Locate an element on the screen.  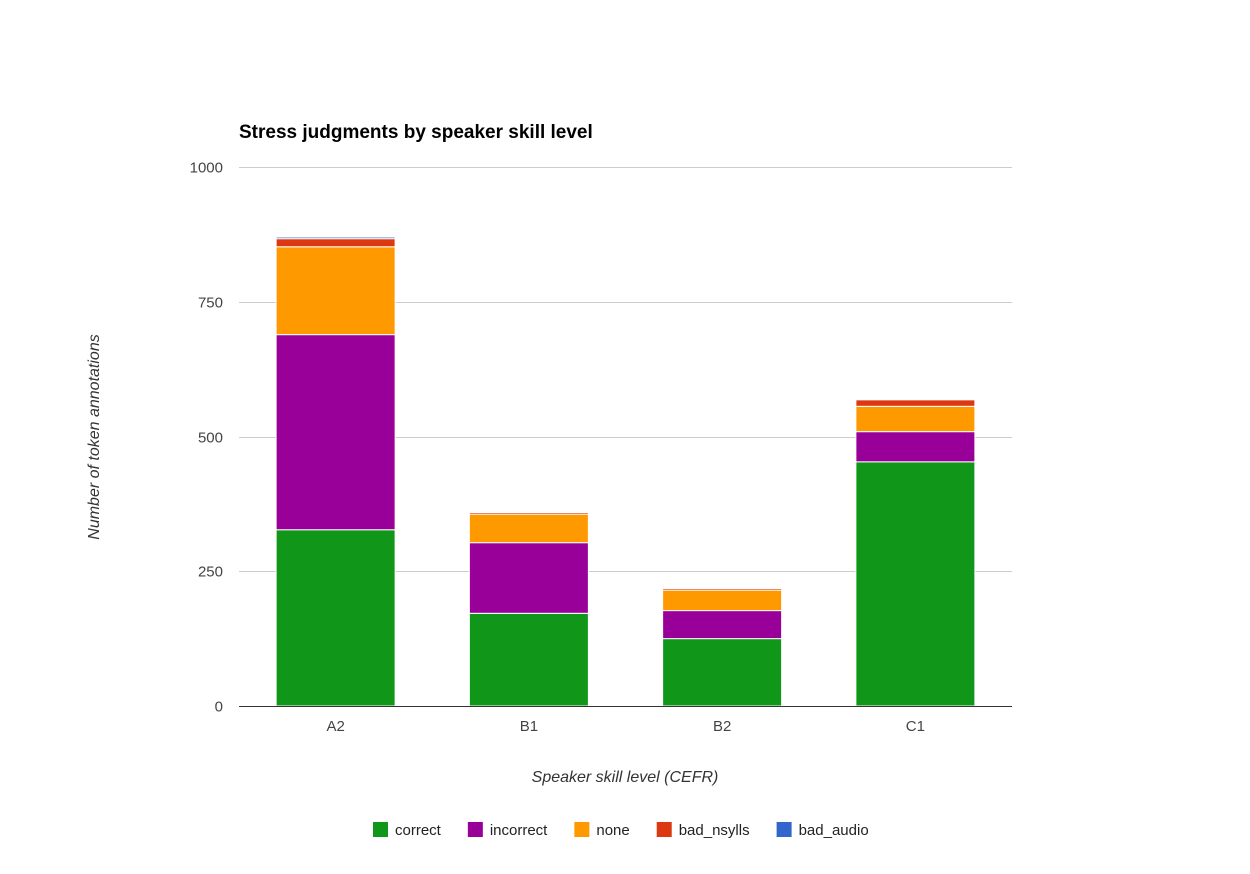
y-axis-ticks: 0 250 500 750 1000 is located at coordinates (206, 438).